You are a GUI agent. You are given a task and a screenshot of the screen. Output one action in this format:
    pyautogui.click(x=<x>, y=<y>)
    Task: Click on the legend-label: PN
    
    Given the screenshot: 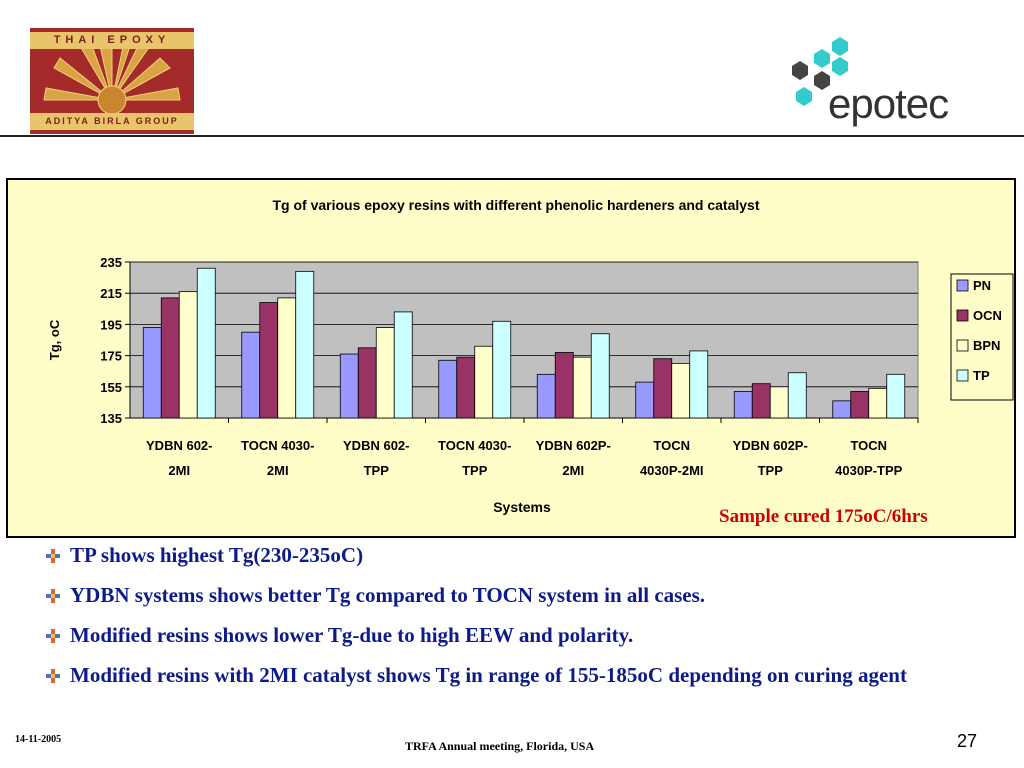 What is the action you would take?
    pyautogui.click(x=982, y=285)
    